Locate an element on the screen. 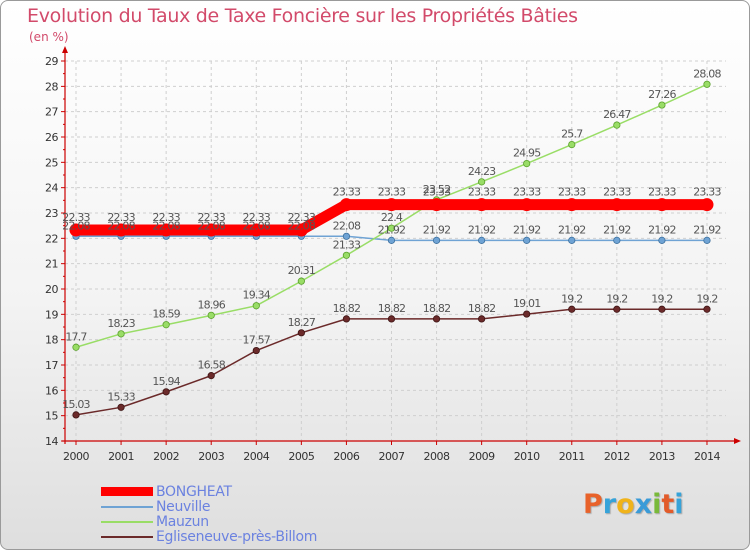  legend-label-mauzun: Mauzun is located at coordinates (182, 522).